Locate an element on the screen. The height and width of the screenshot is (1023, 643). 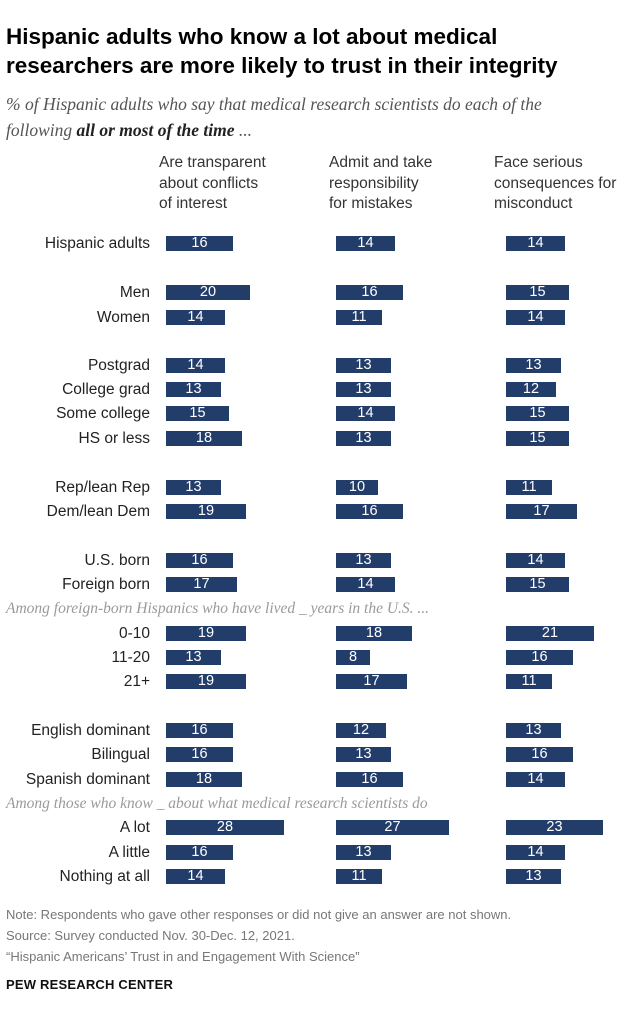
data-label-series-2: 27 is located at coordinates (392, 827).